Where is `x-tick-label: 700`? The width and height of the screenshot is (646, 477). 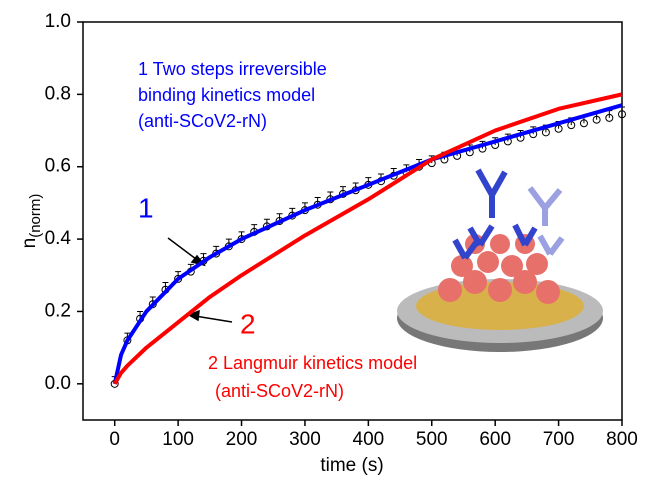
x-tick-label: 700 is located at coordinates (559, 439).